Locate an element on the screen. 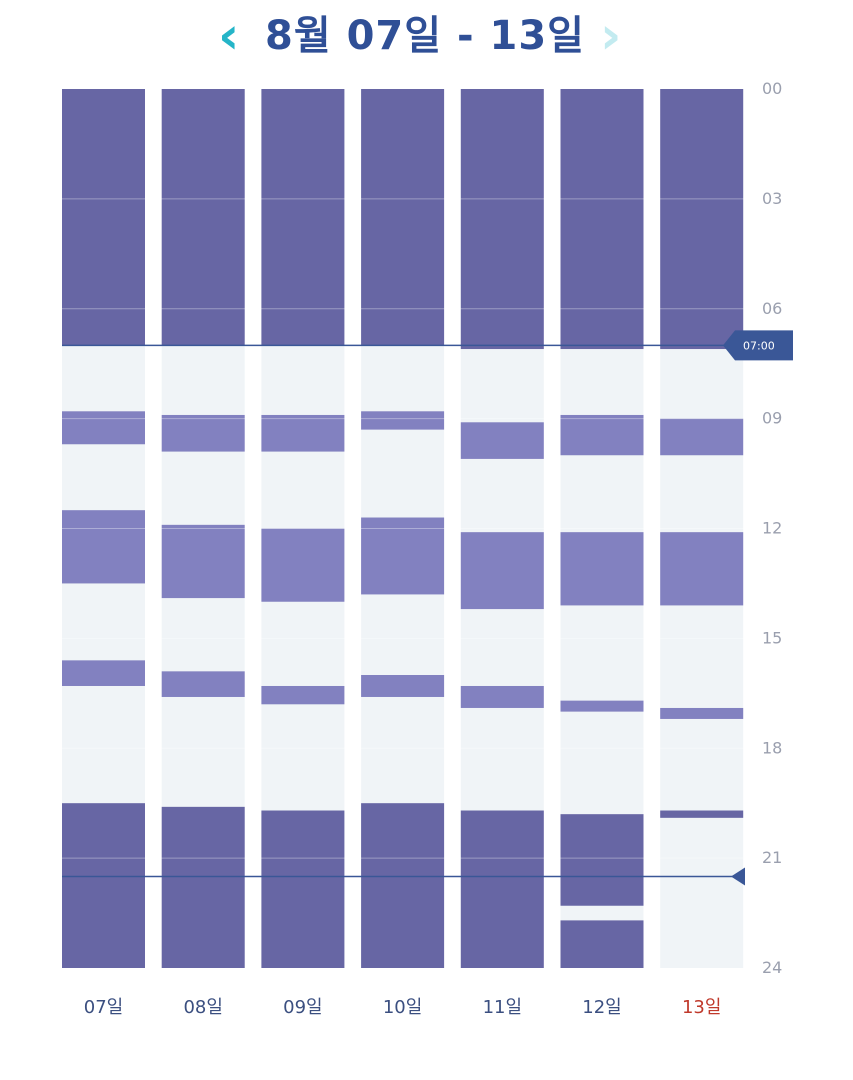 The height and width of the screenshot is (1080, 853). day-label: 11일 is located at coordinates (502, 1007).